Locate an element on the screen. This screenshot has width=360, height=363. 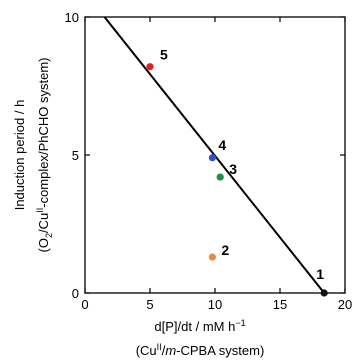
x-axis-title-superscript: −1 is located at coordinates (240, 323).